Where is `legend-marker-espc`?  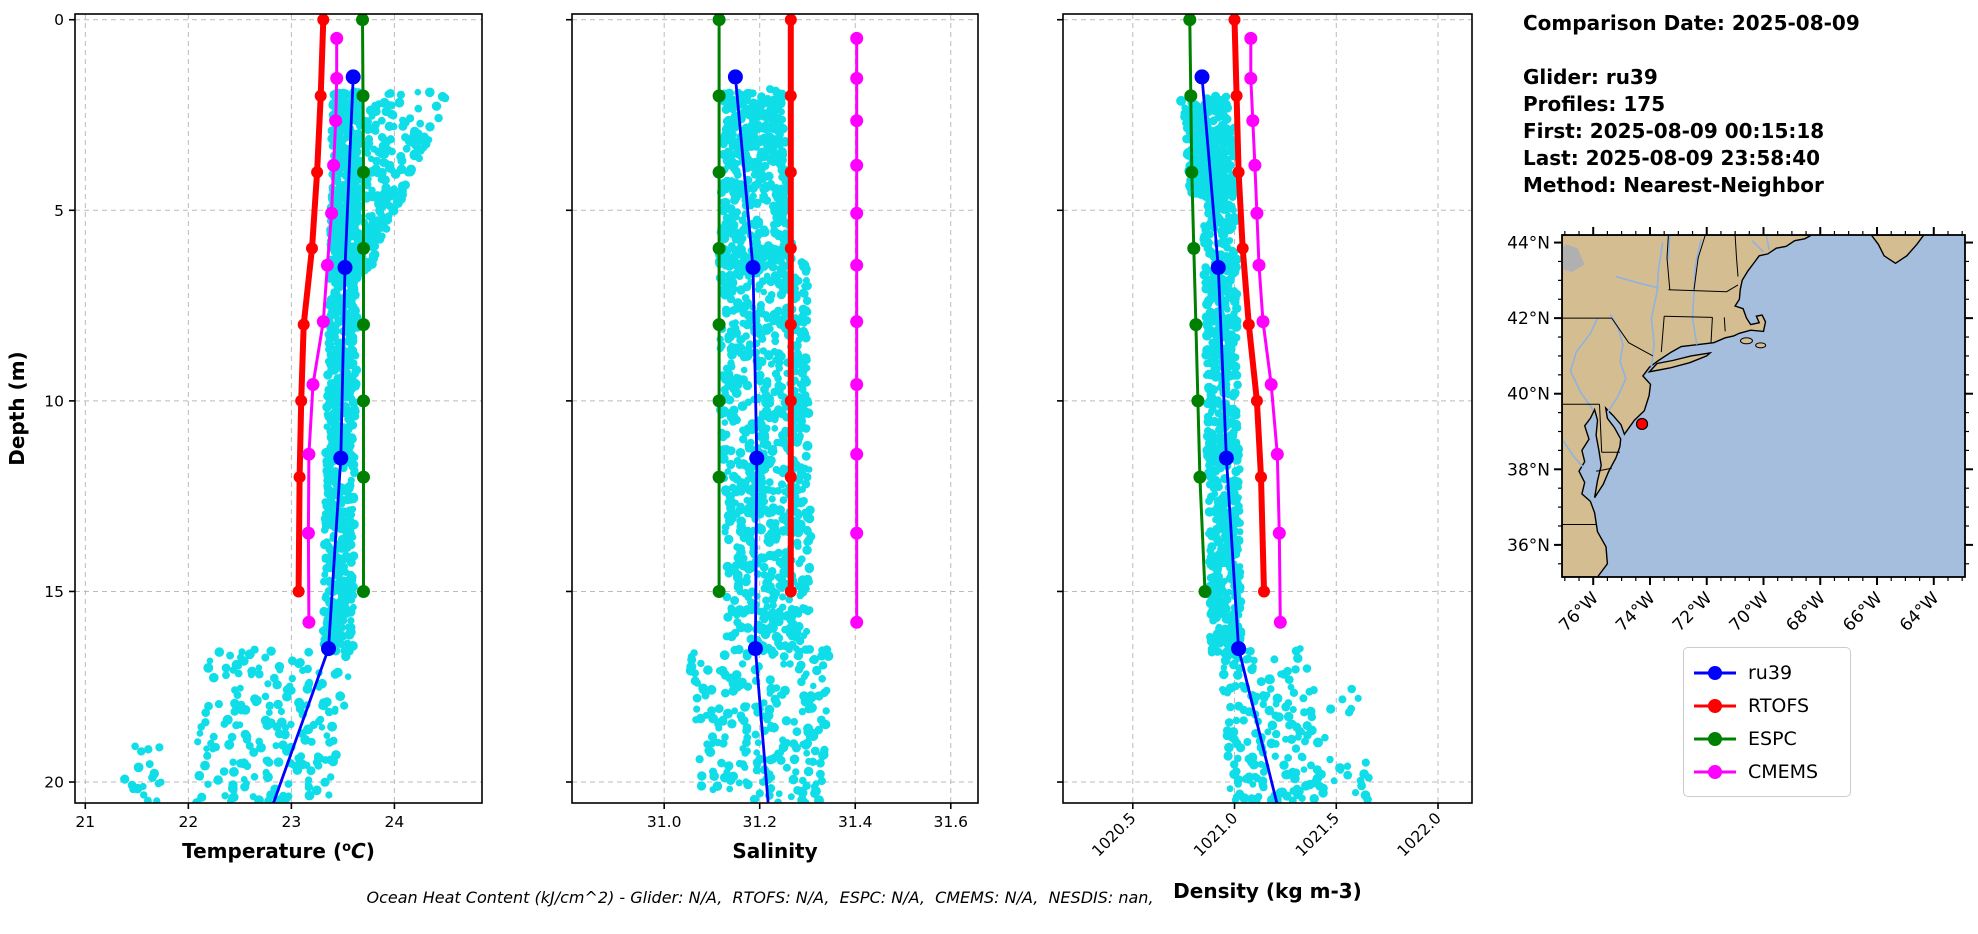 legend-marker-espc is located at coordinates (1715, 738).